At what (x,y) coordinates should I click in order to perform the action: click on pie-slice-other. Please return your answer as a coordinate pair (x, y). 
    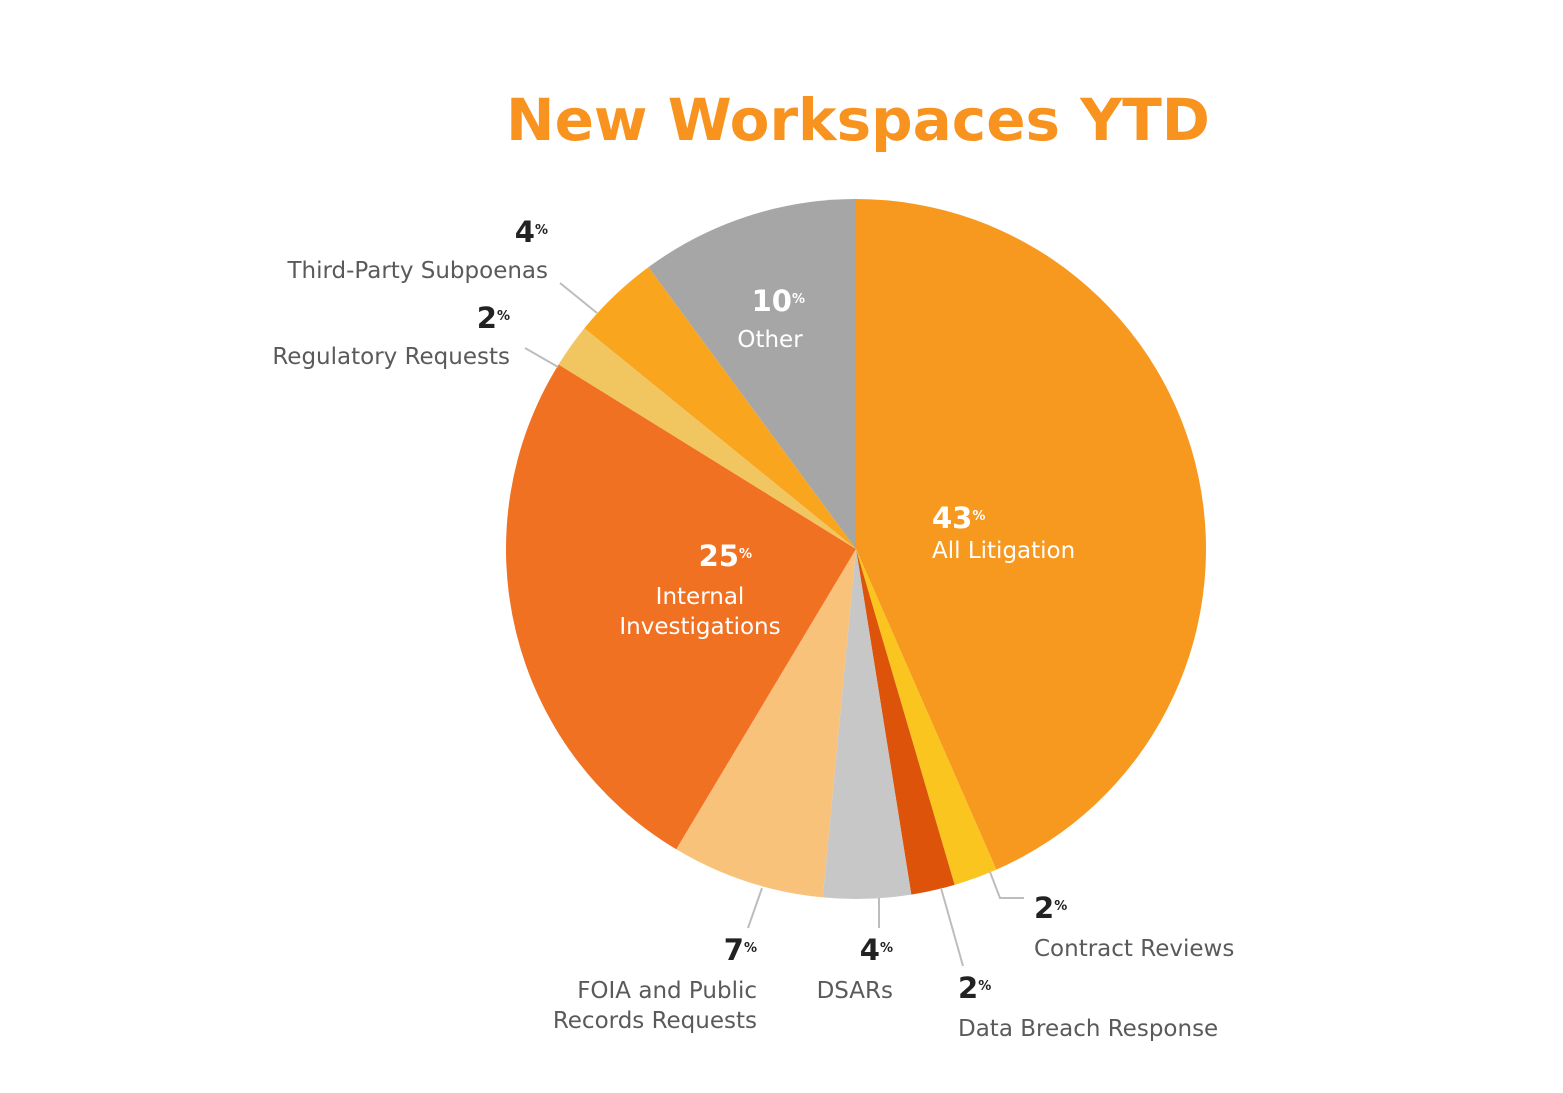
    Looking at the image, I should click on (752, 374).